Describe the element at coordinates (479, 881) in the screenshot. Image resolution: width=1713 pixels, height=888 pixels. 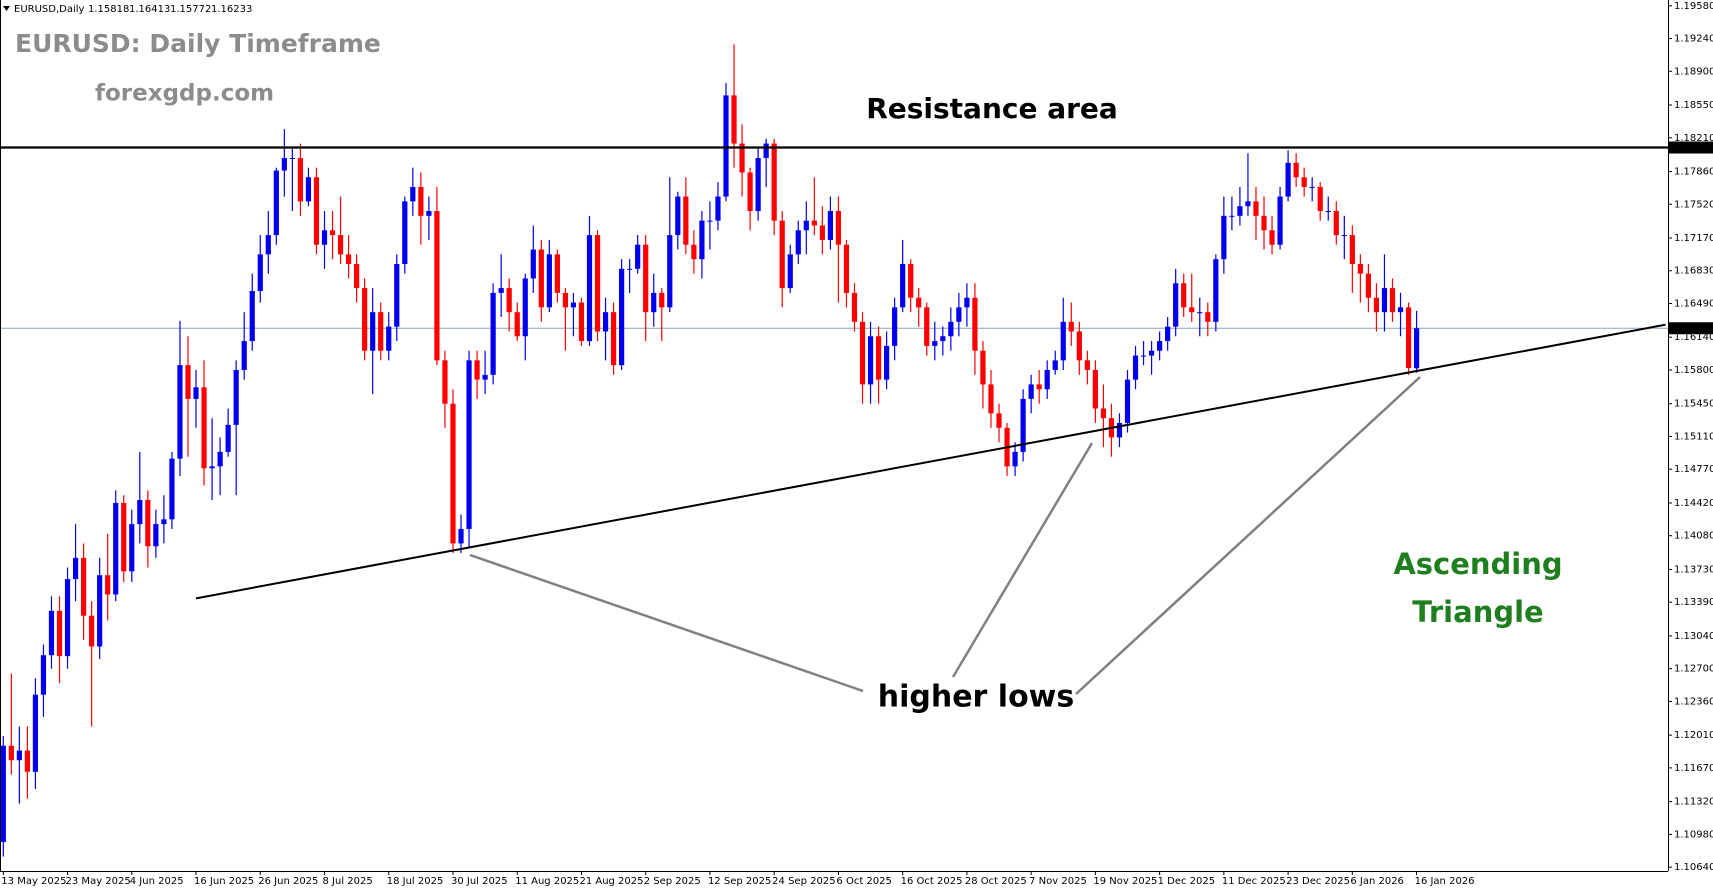
I see `x-tick-label: 30 Jul 2025` at that location.